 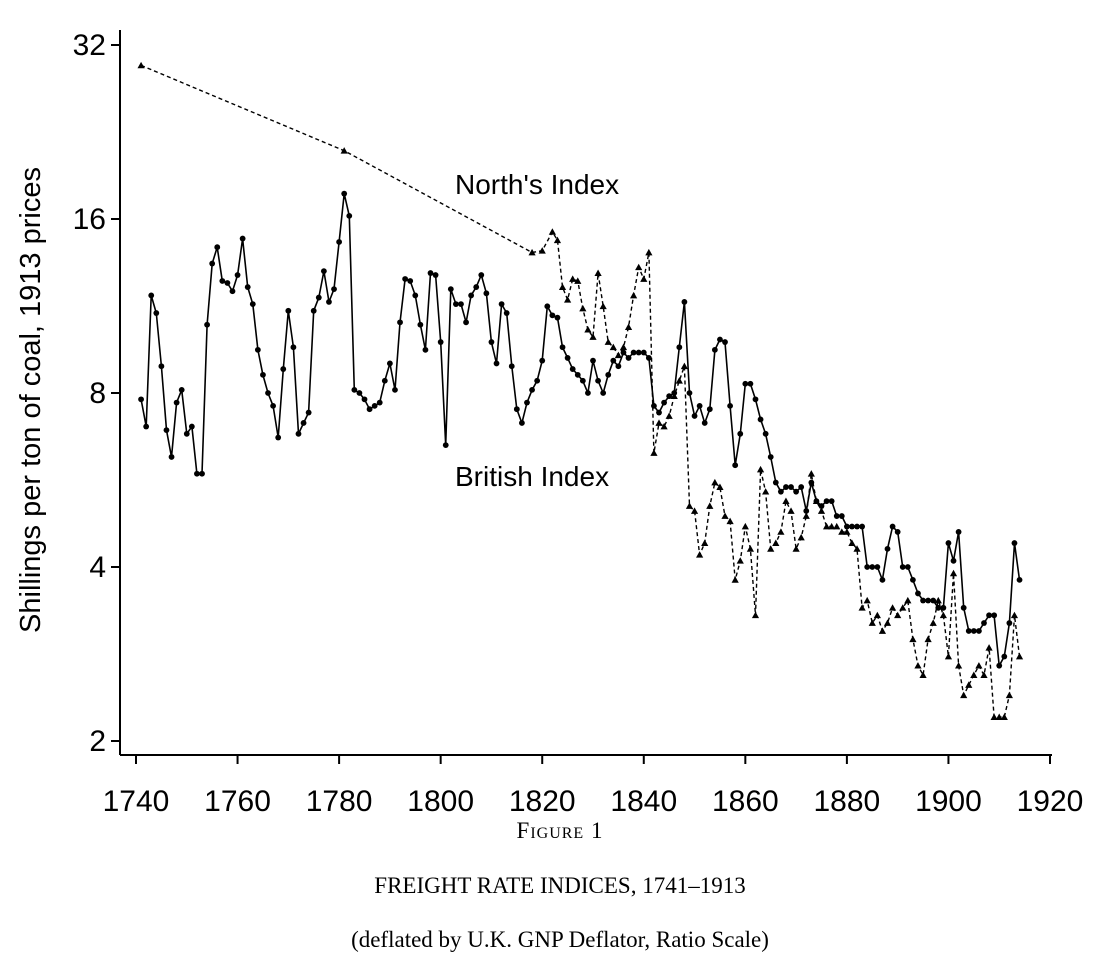 I want to click on x-tick-label: 1880, so click(x=847, y=801).